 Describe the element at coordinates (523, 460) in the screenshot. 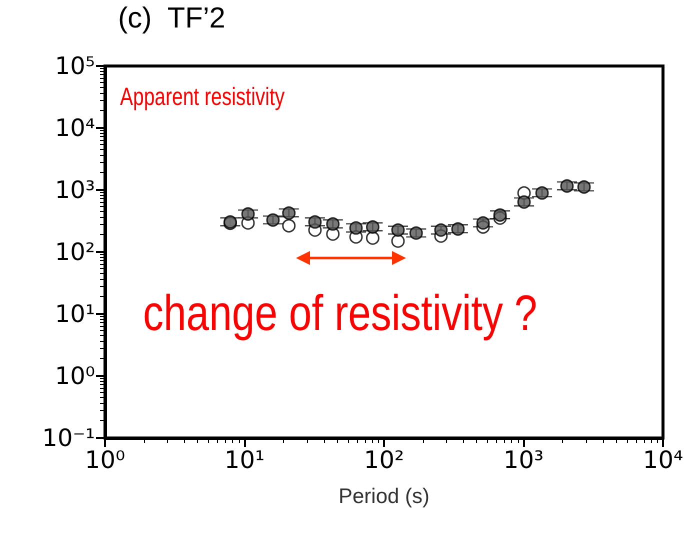

I see `x-tick-label: 10³` at that location.